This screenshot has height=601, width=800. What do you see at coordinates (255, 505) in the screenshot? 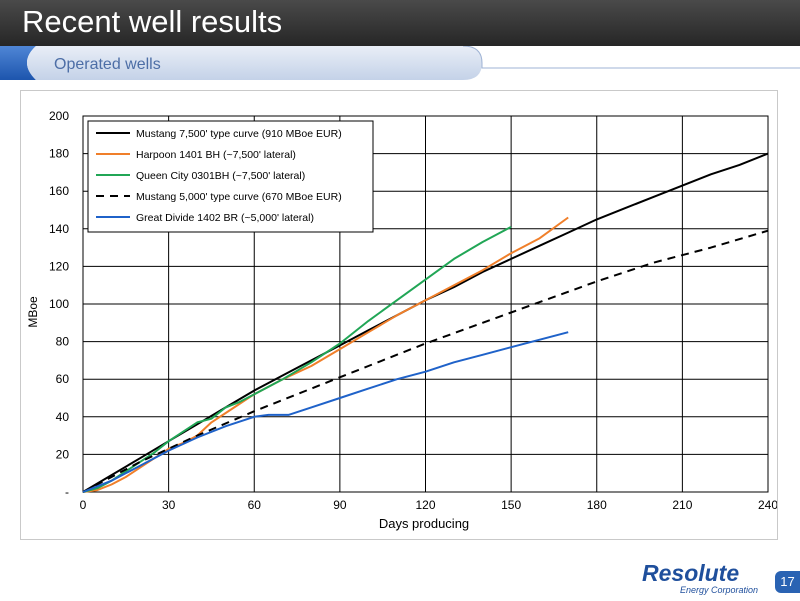
I see `x-tick-label: 60` at bounding box center [255, 505].